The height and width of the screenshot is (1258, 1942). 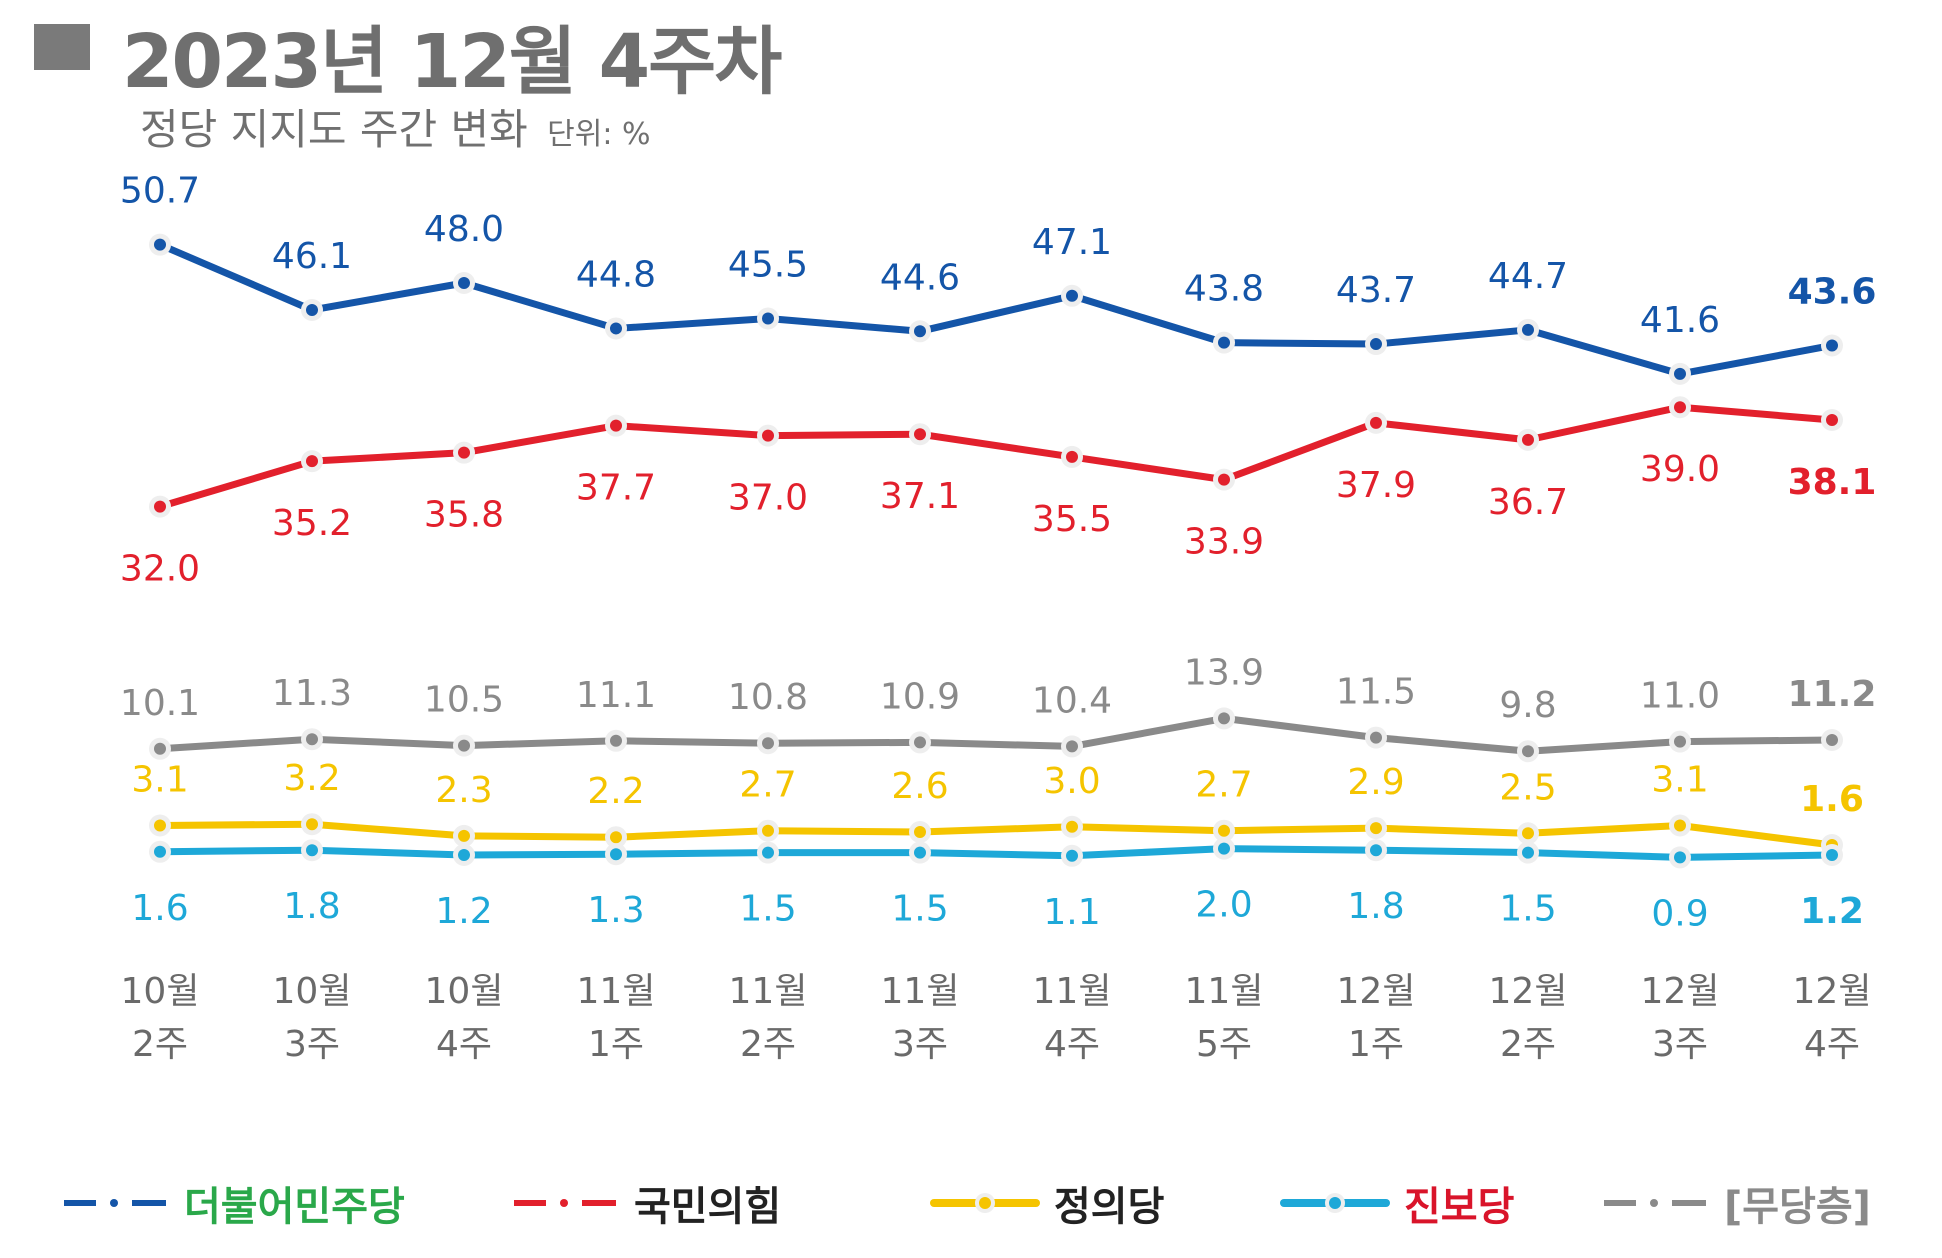 I want to click on data-label-democratic: 44.6, so click(x=920, y=277).